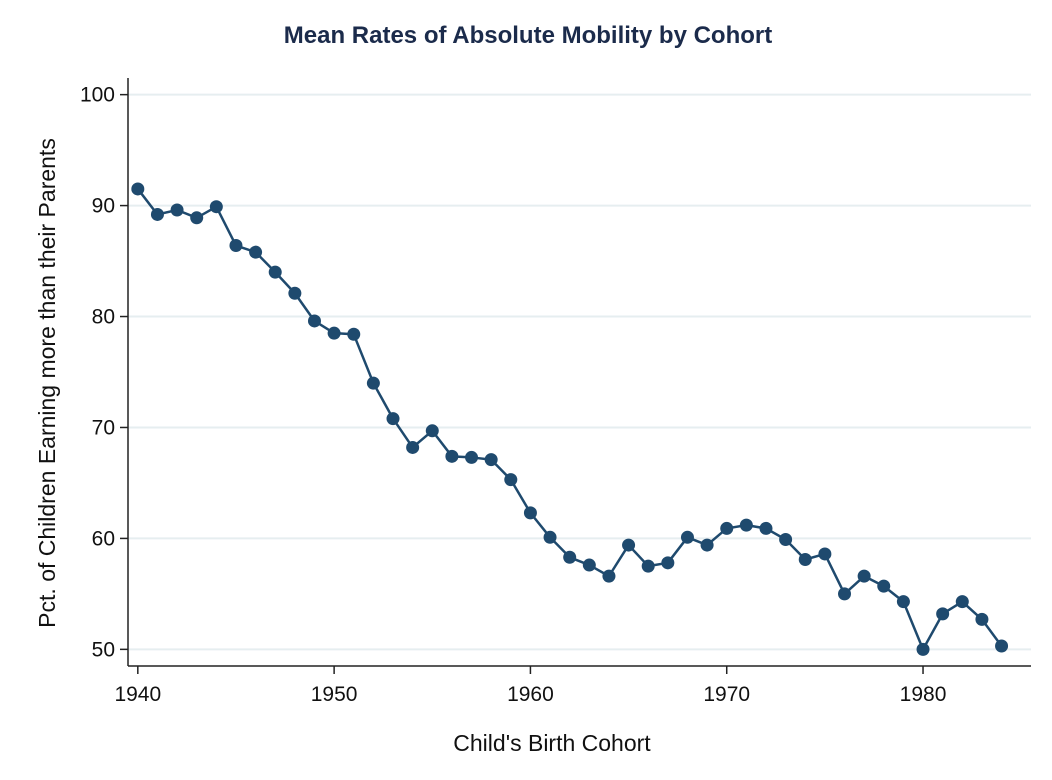 This screenshot has width=1052, height=780. What do you see at coordinates (786, 540) in the screenshot?
I see `data-point-1973` at bounding box center [786, 540].